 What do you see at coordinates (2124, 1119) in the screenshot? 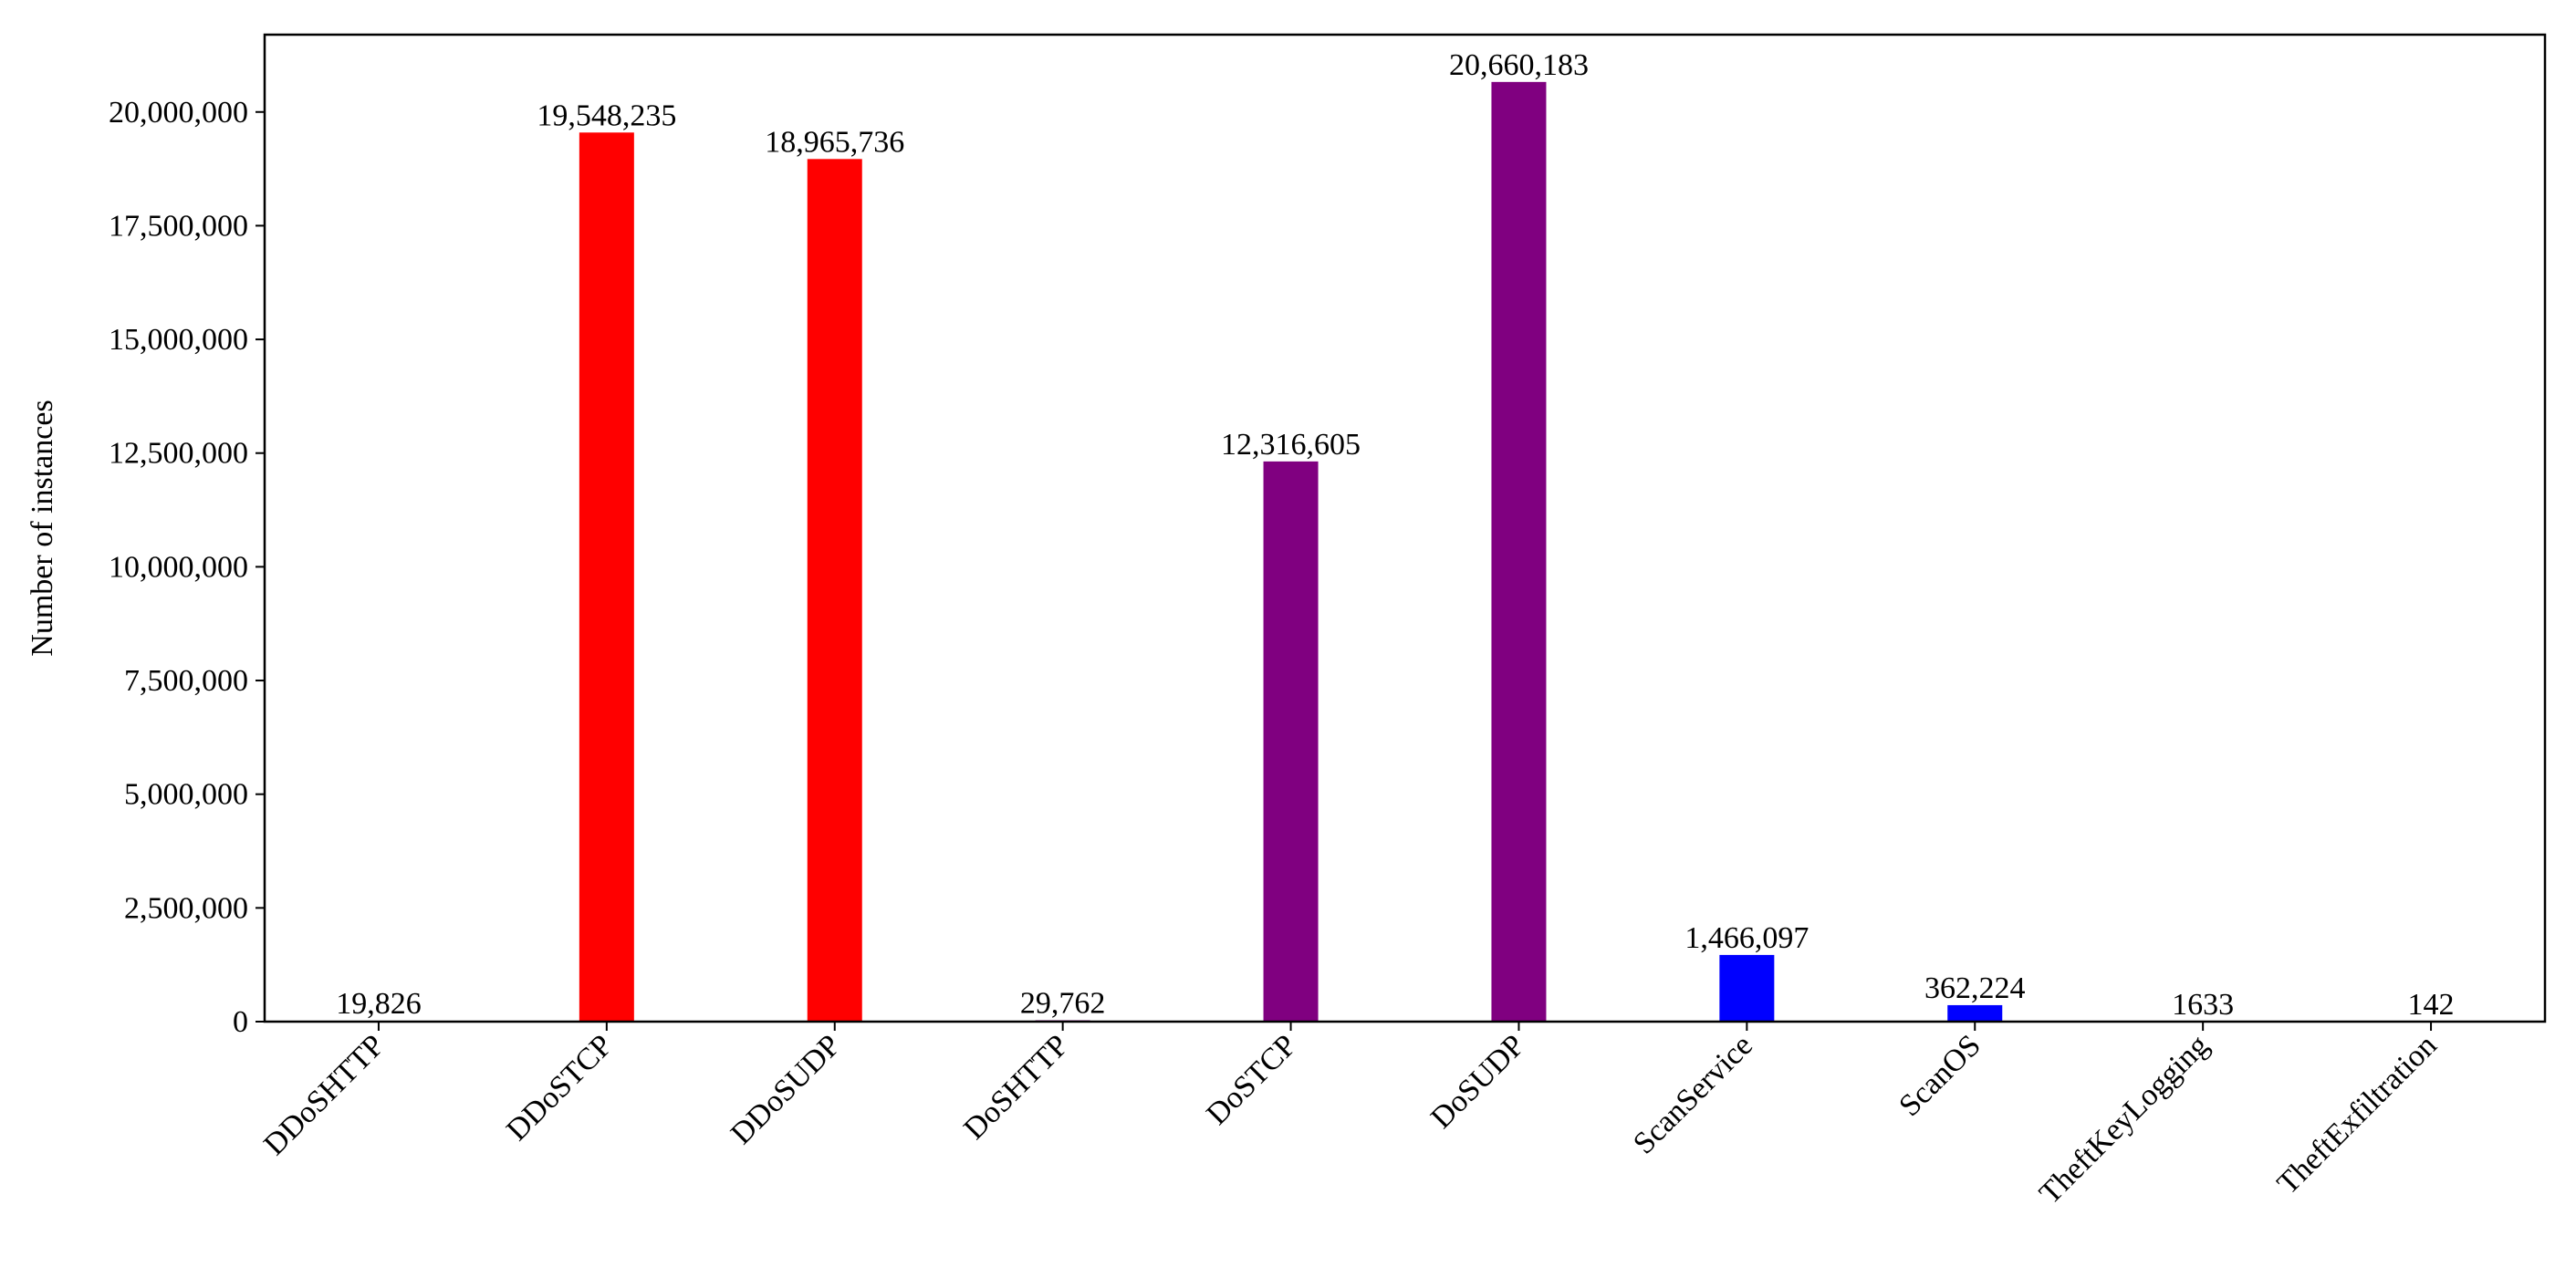
I see `x-tick-label: TheftKeyLogging` at bounding box center [2124, 1119].